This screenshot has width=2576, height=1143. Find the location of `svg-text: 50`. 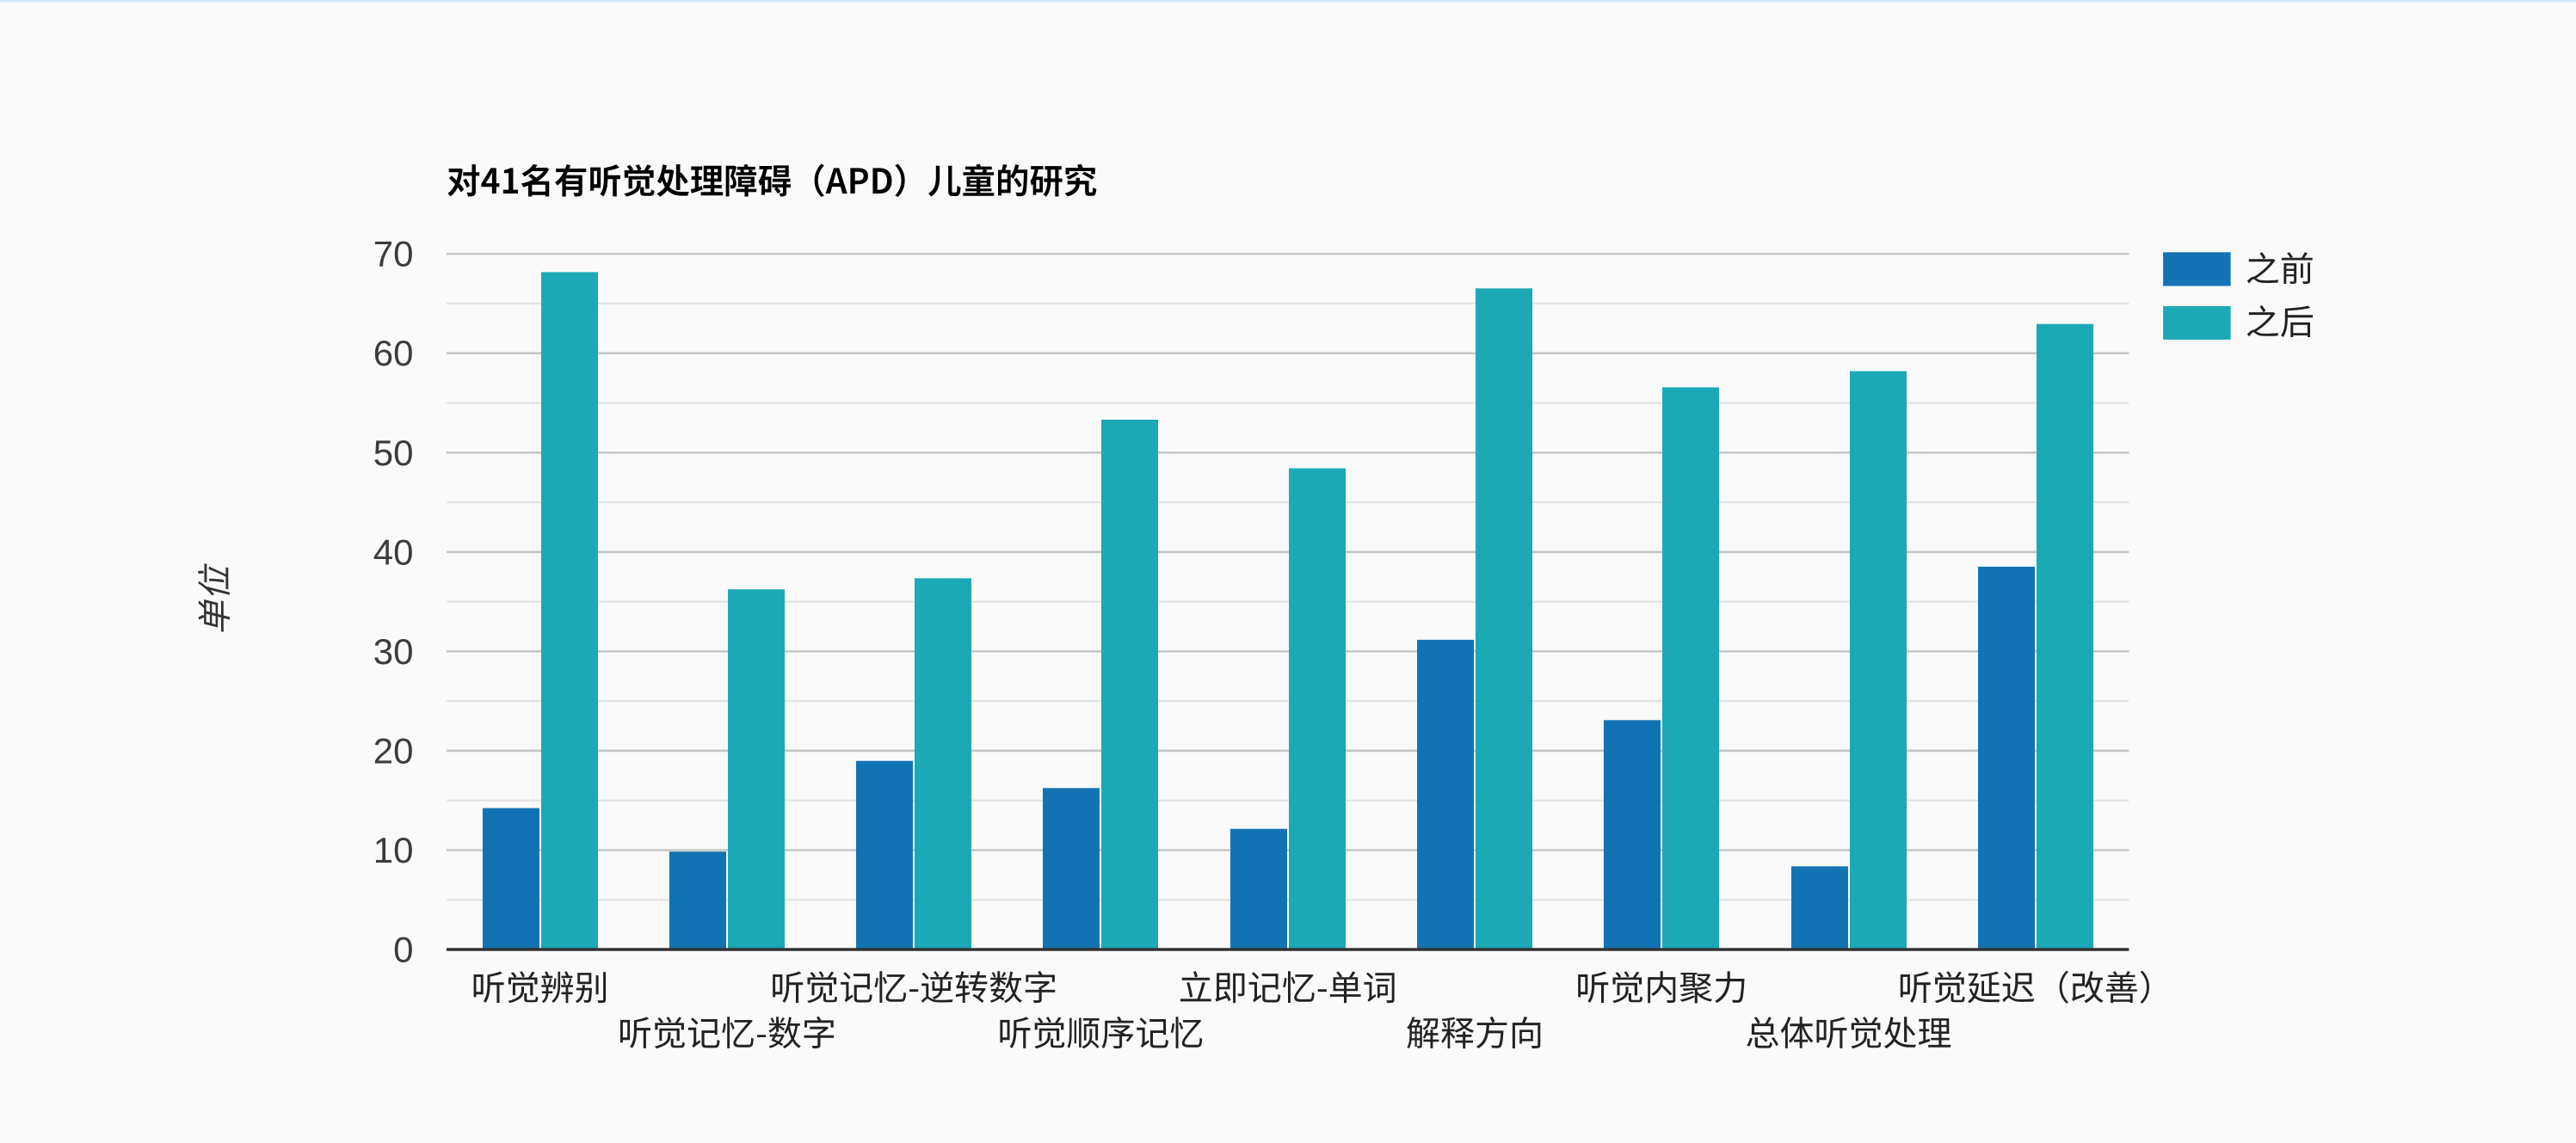

svg-text: 50 is located at coordinates (394, 453).